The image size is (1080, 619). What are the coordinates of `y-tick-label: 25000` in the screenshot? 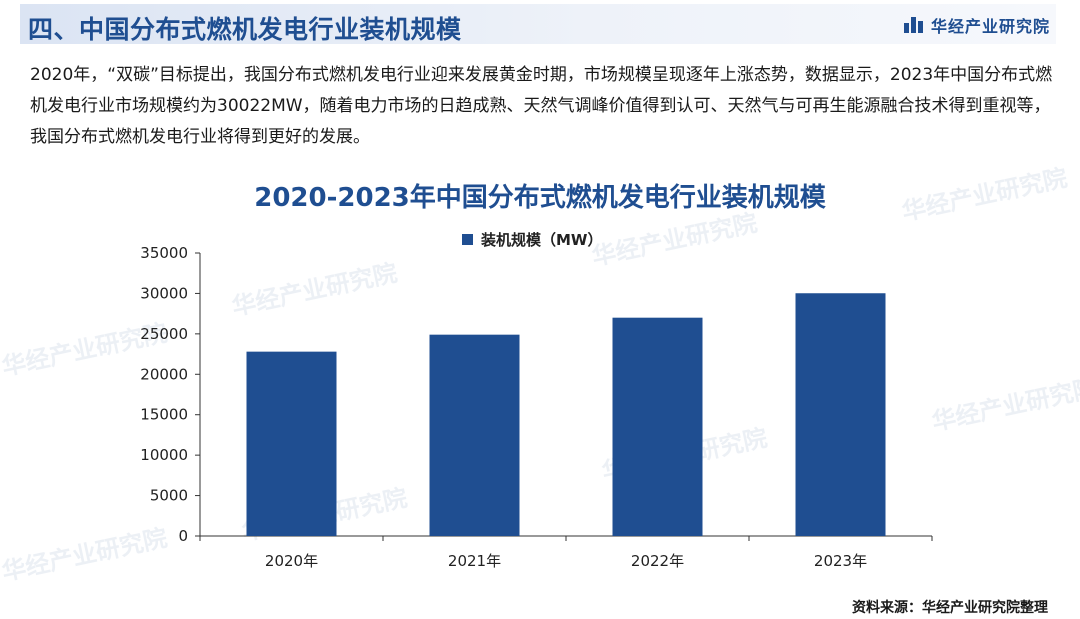 It's located at (164, 334).